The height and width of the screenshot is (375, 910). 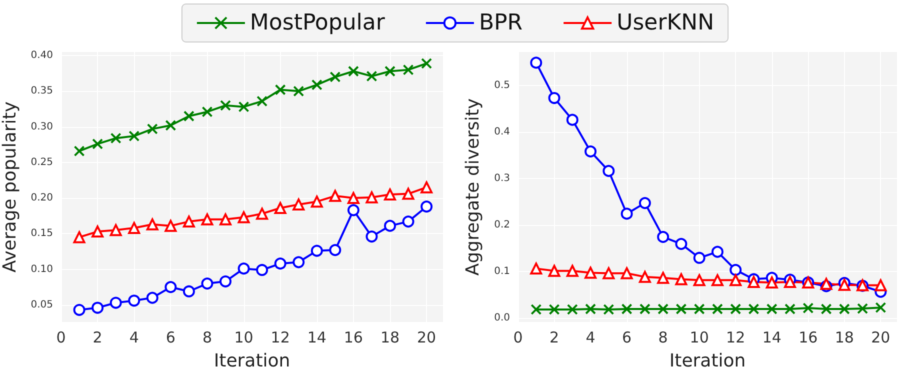 I want to click on y-tick-label: 0.25, so click(x=41, y=162).